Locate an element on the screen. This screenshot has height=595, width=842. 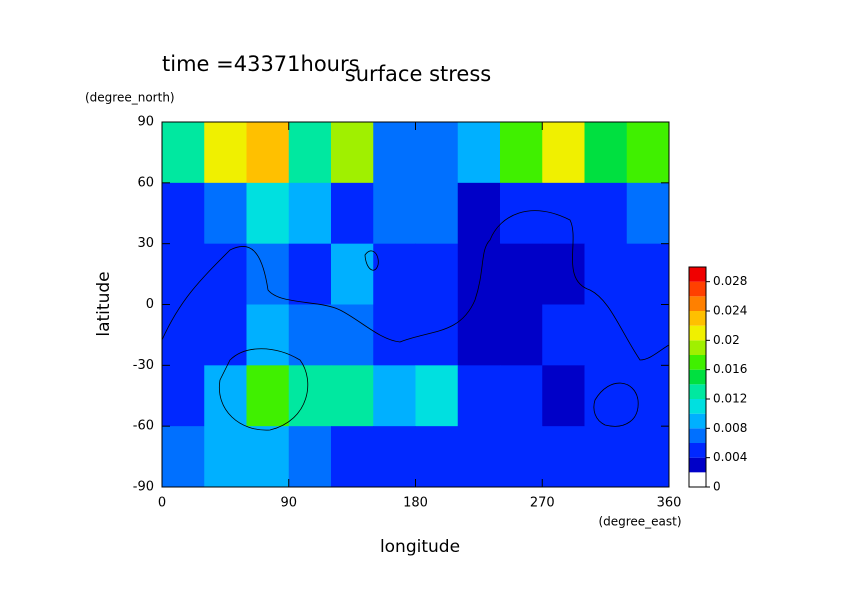
colorbar-tick-label: 0.02 is located at coordinates (726, 340).